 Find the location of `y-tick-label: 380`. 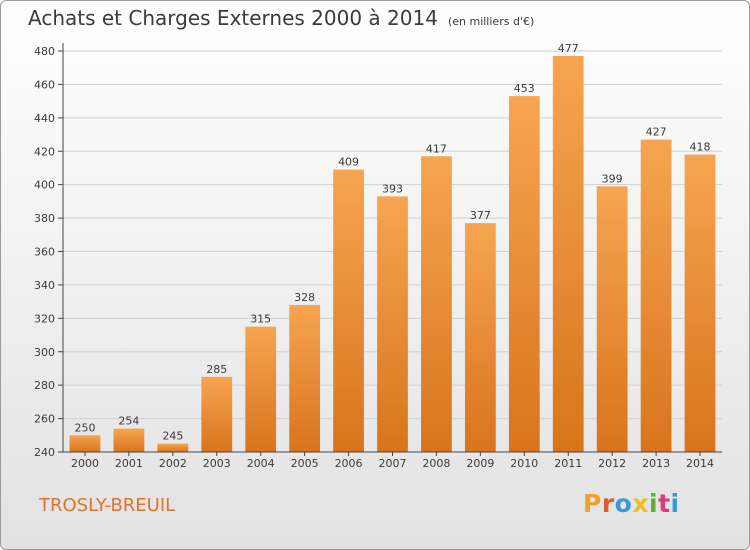

y-tick-label: 380 is located at coordinates (44, 218).